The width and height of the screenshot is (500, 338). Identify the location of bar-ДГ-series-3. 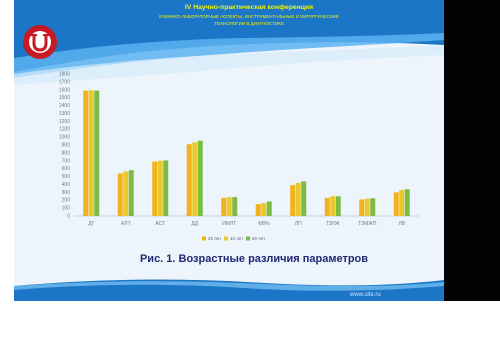
(97, 153).